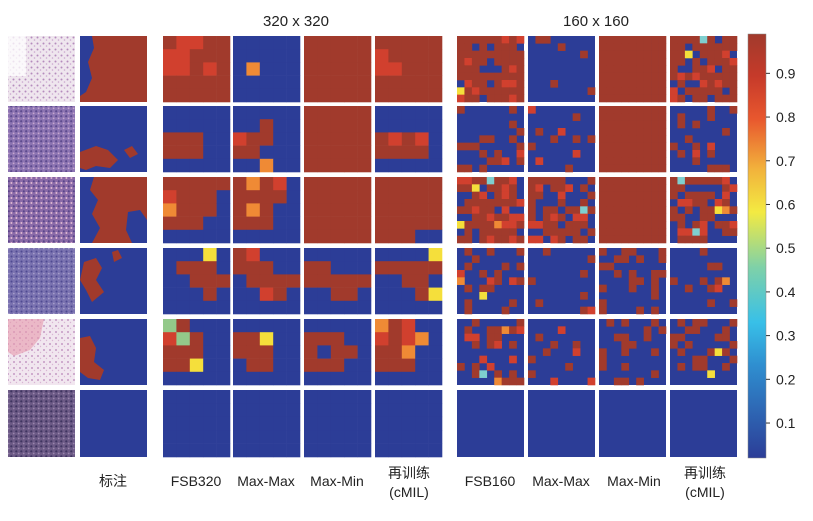  I want to click on heatmap-panel-bg, so click(490, 423).